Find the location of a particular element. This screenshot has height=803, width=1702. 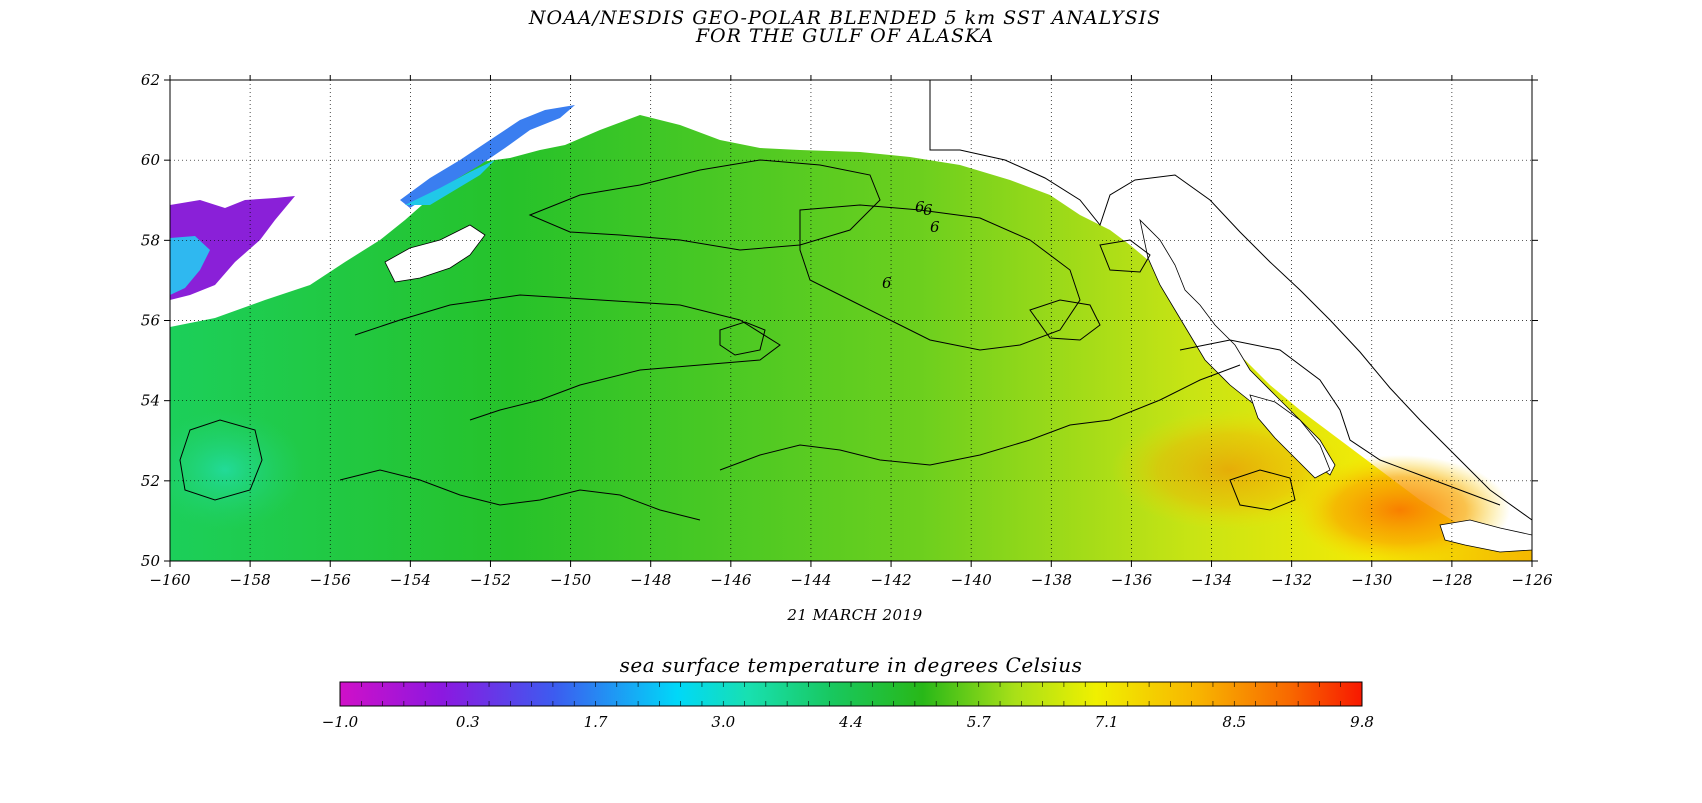

colorbar-tick-label: 8.5 is located at coordinates (1234, 722).